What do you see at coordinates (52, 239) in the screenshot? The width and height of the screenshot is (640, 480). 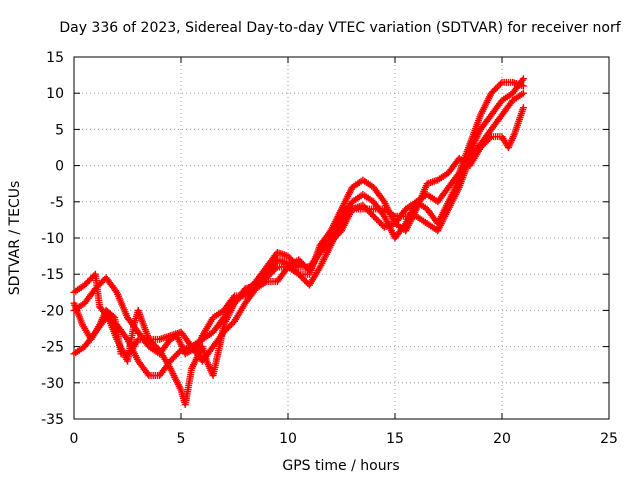 I see `y-tick-label: -10` at bounding box center [52, 239].